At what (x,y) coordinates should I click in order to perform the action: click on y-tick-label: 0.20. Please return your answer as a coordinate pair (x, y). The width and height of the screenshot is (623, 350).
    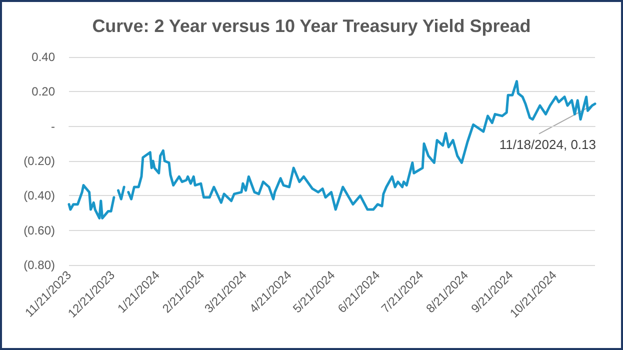
    Looking at the image, I should click on (44, 91).